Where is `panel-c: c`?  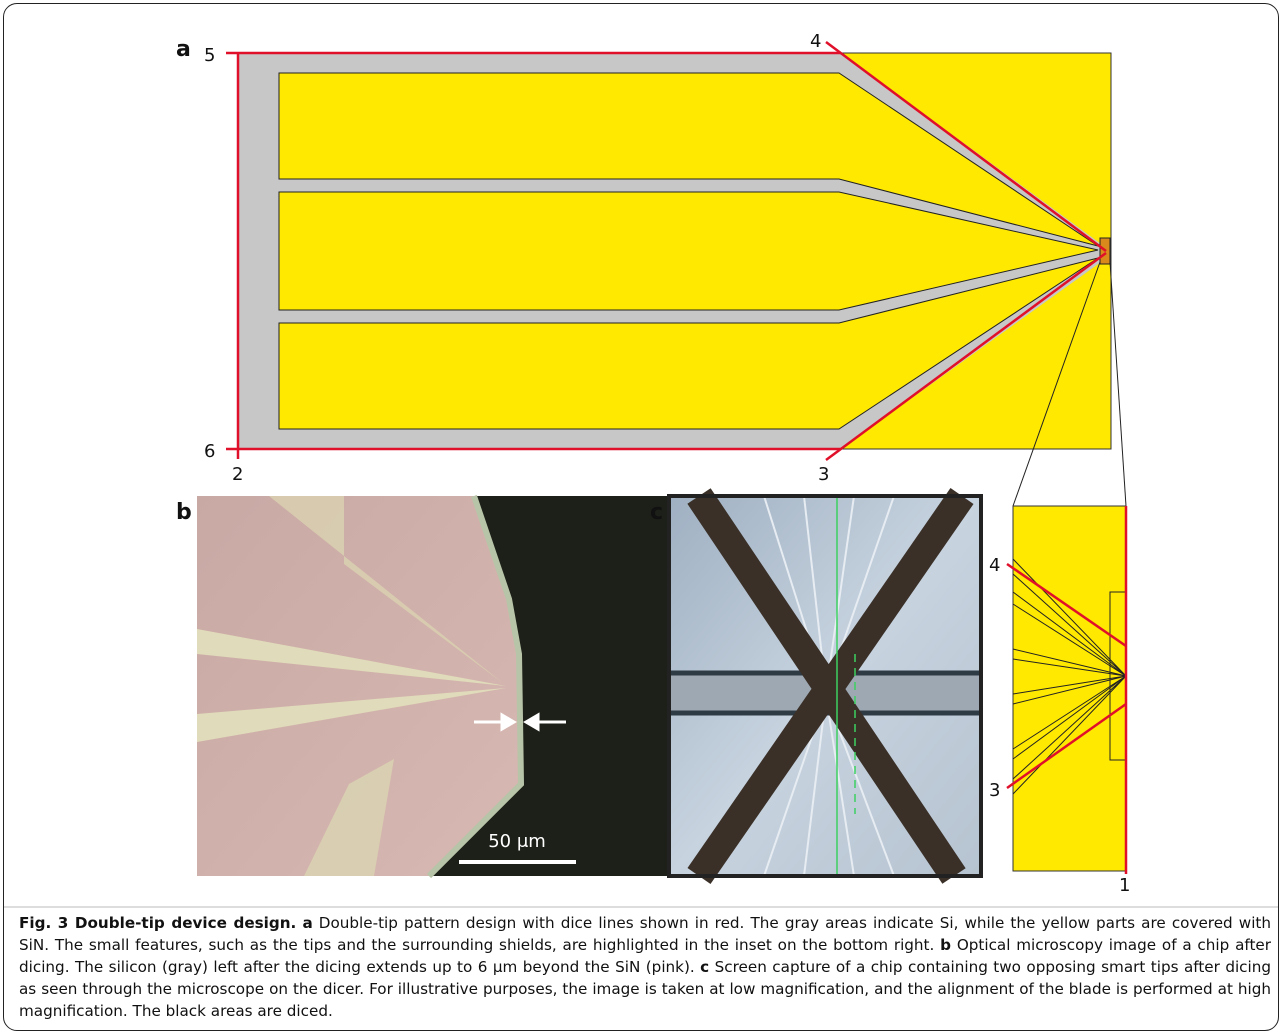
panel-c: c is located at coordinates (816, 686).